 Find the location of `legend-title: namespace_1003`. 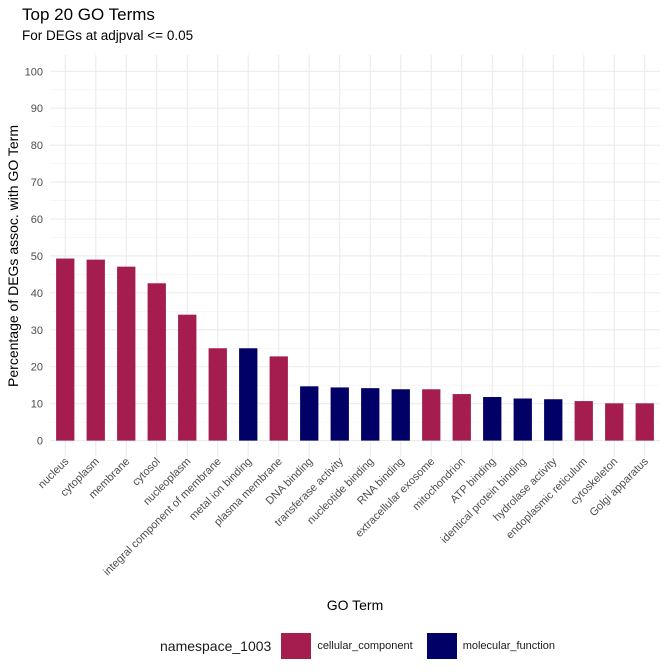

legend-title: namespace_1003 is located at coordinates (216, 646).